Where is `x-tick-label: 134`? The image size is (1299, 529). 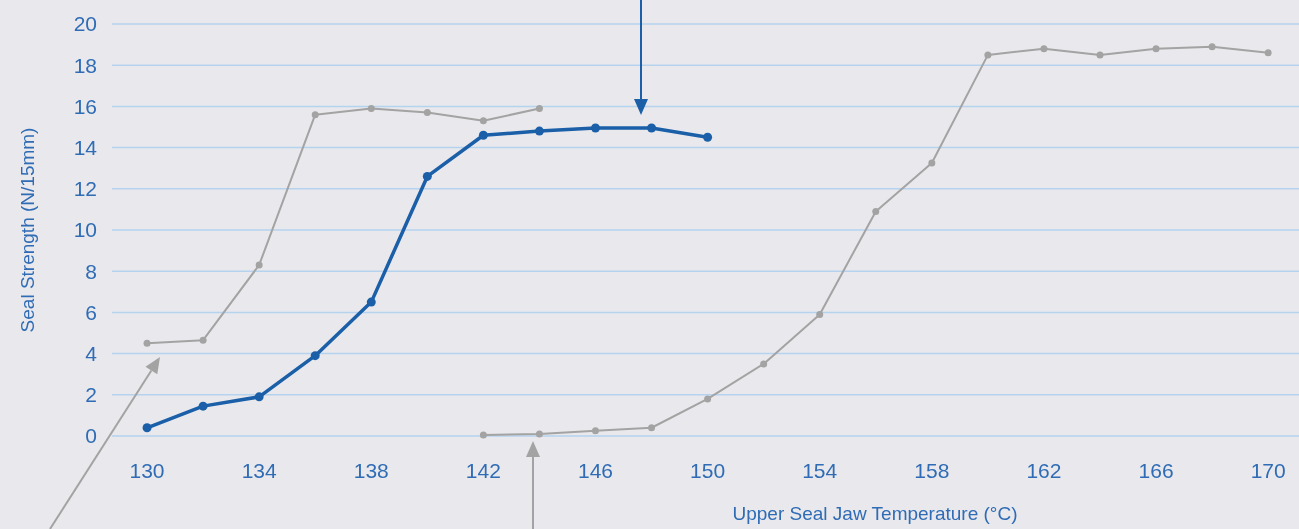
x-tick-label: 134 is located at coordinates (259, 470).